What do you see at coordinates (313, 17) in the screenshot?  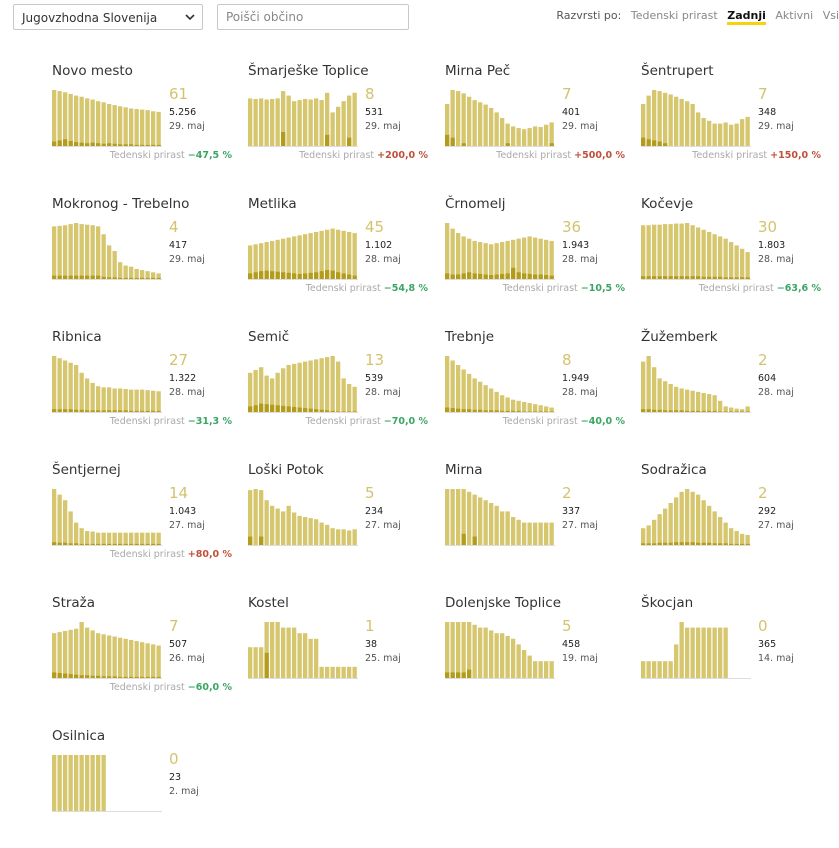 I see `search-input` at bounding box center [313, 17].